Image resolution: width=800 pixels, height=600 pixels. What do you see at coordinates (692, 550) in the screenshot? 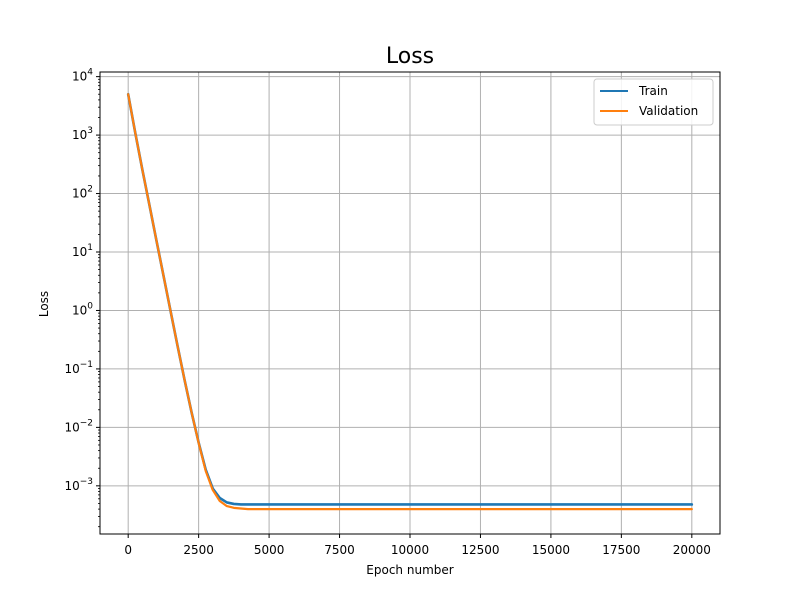
I see `x-tick-label: 20000` at bounding box center [692, 550].